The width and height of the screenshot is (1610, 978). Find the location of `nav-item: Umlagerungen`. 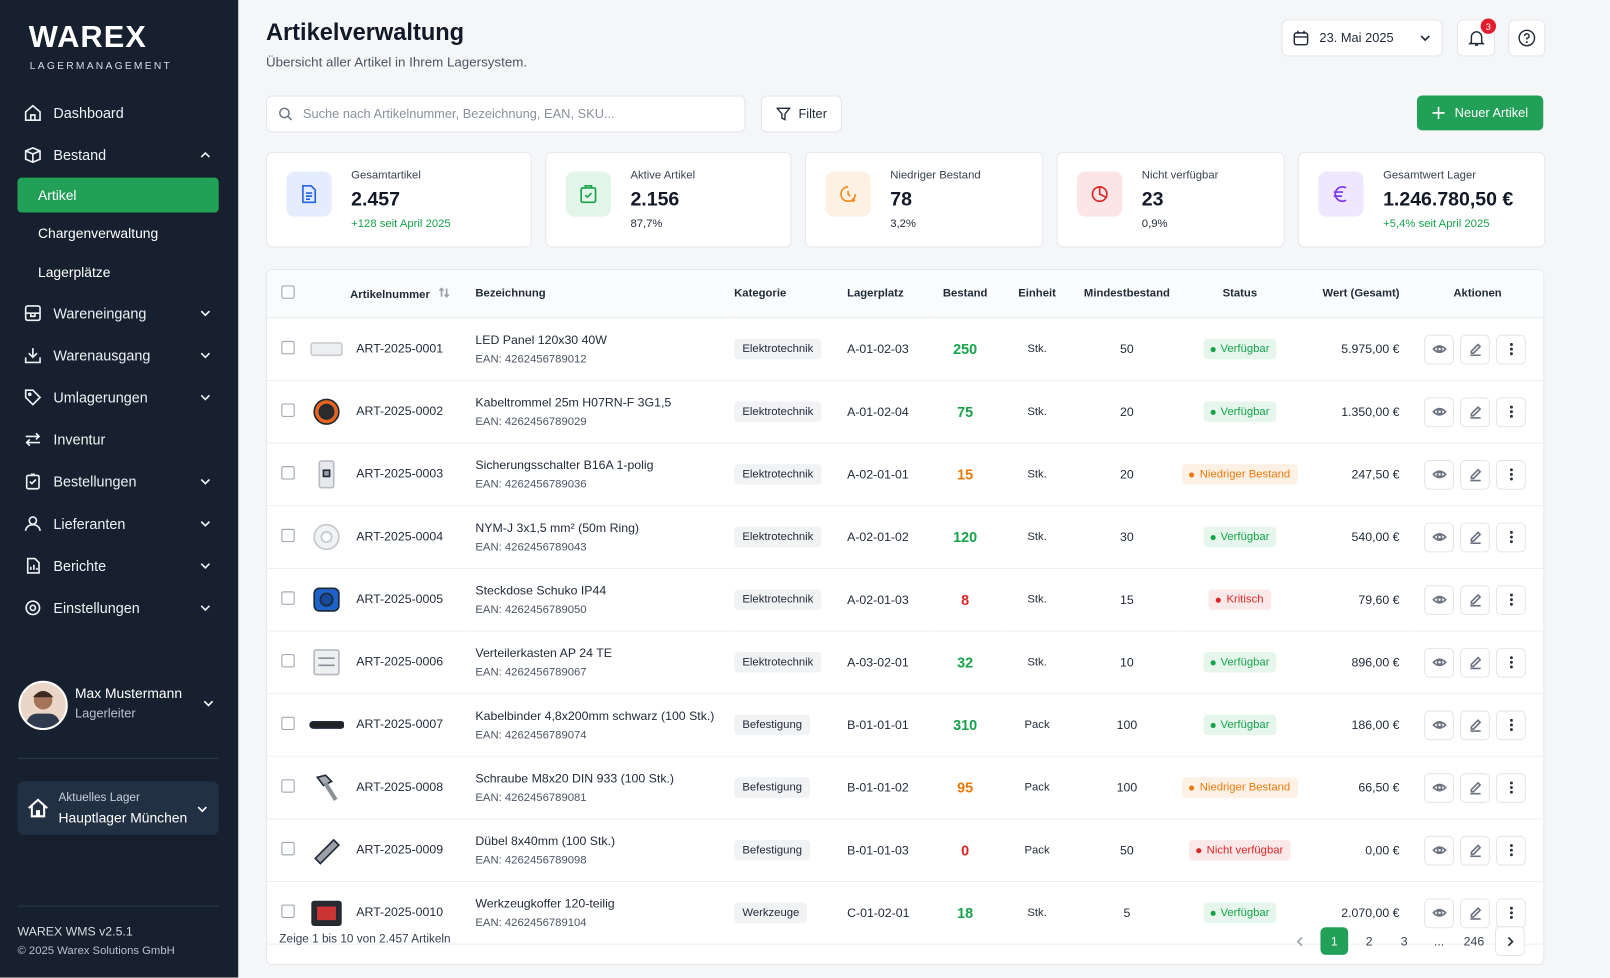

nav-item: Umlagerungen is located at coordinates (119, 396).